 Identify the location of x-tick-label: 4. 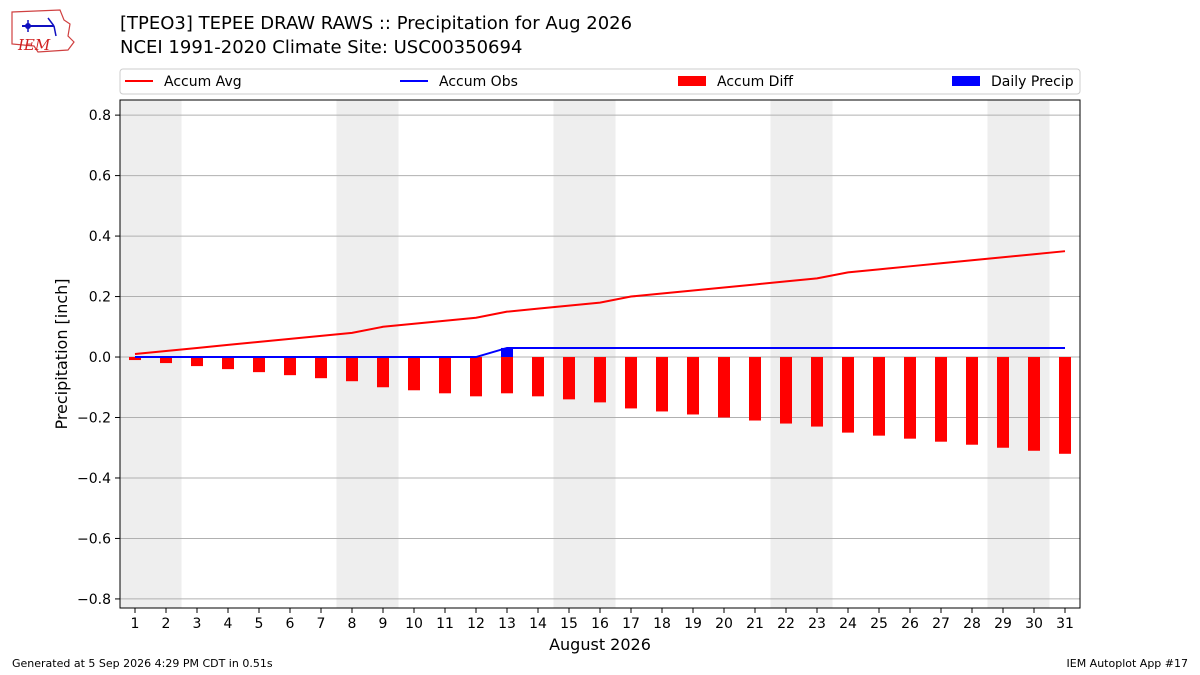
(228, 624).